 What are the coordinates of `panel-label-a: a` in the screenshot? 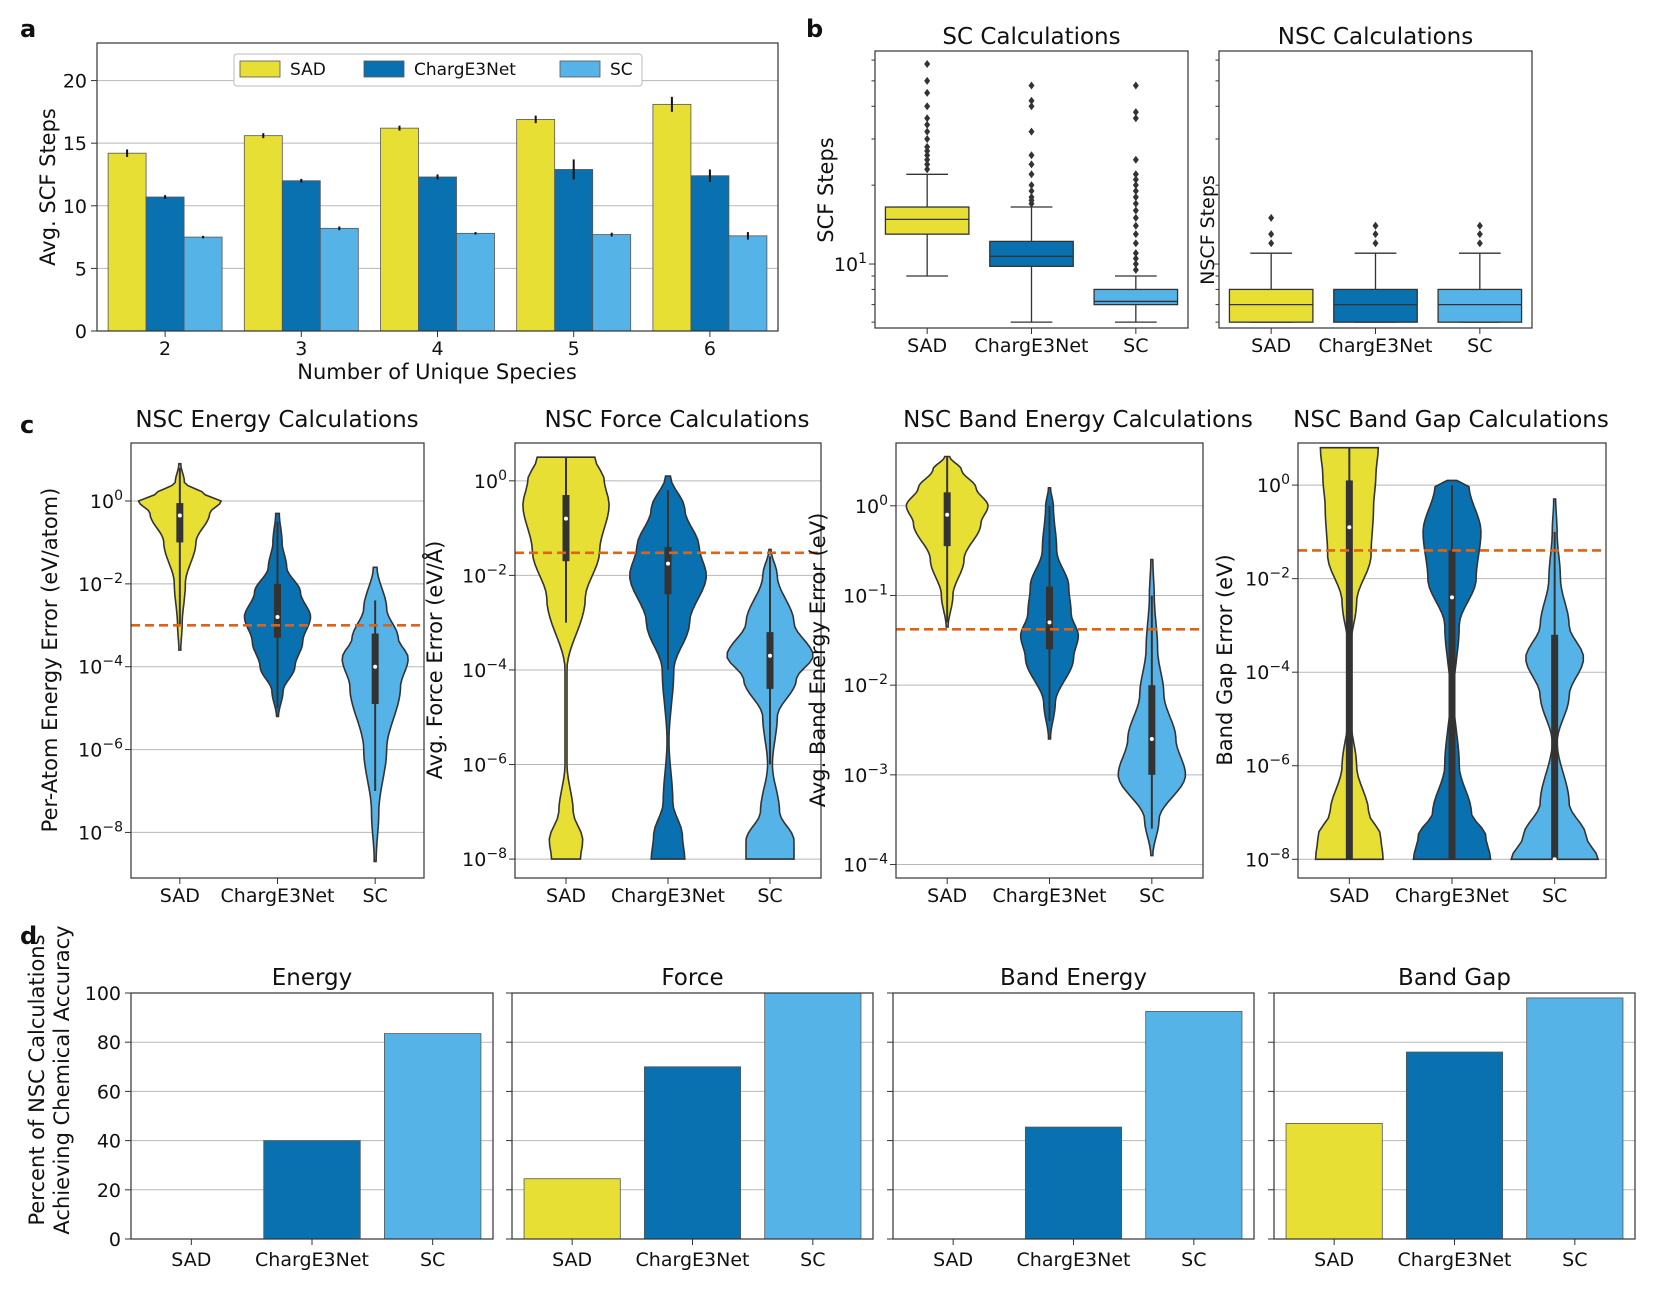 It's located at (28, 29).